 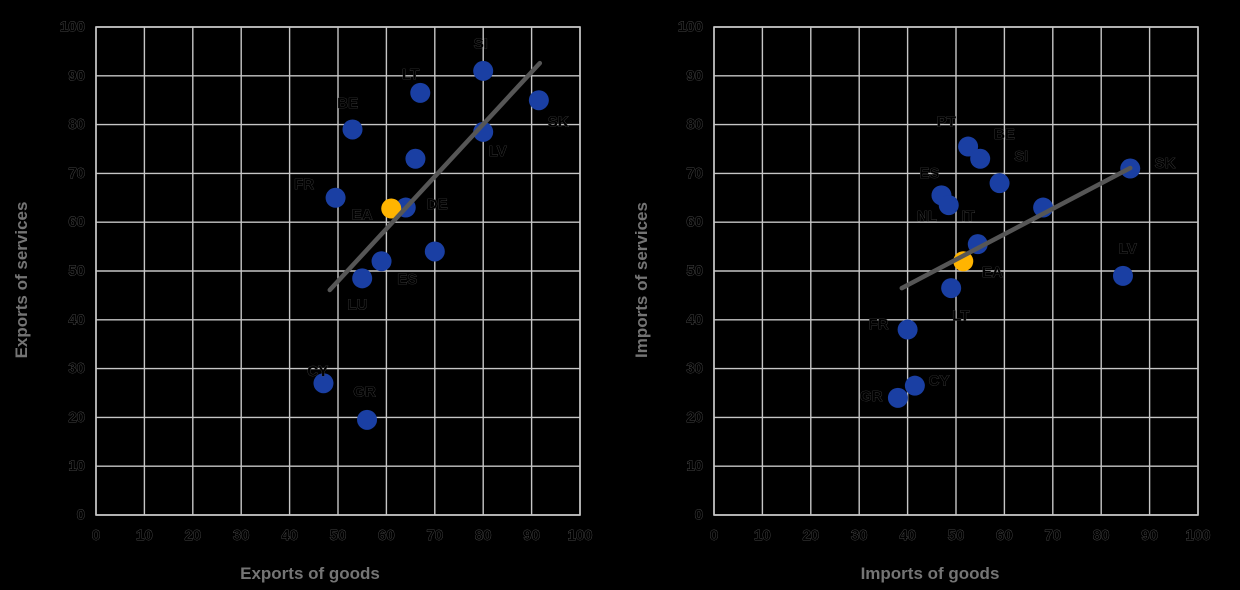 I want to click on point-label-NL: NL, so click(x=927, y=216).